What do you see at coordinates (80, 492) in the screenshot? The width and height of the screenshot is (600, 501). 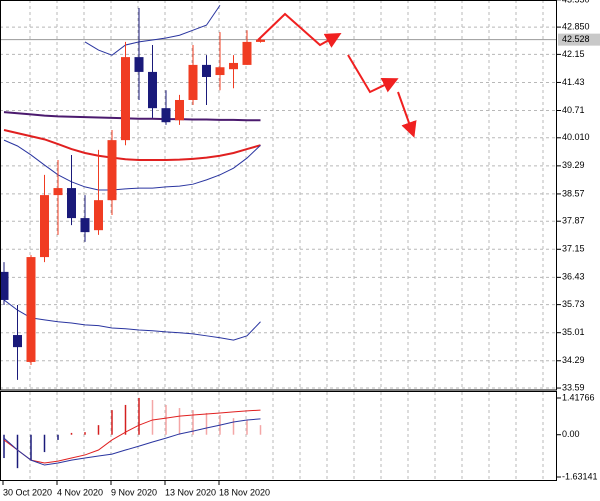 I see `x-tick-label: 4 Nov 2020` at bounding box center [80, 492].